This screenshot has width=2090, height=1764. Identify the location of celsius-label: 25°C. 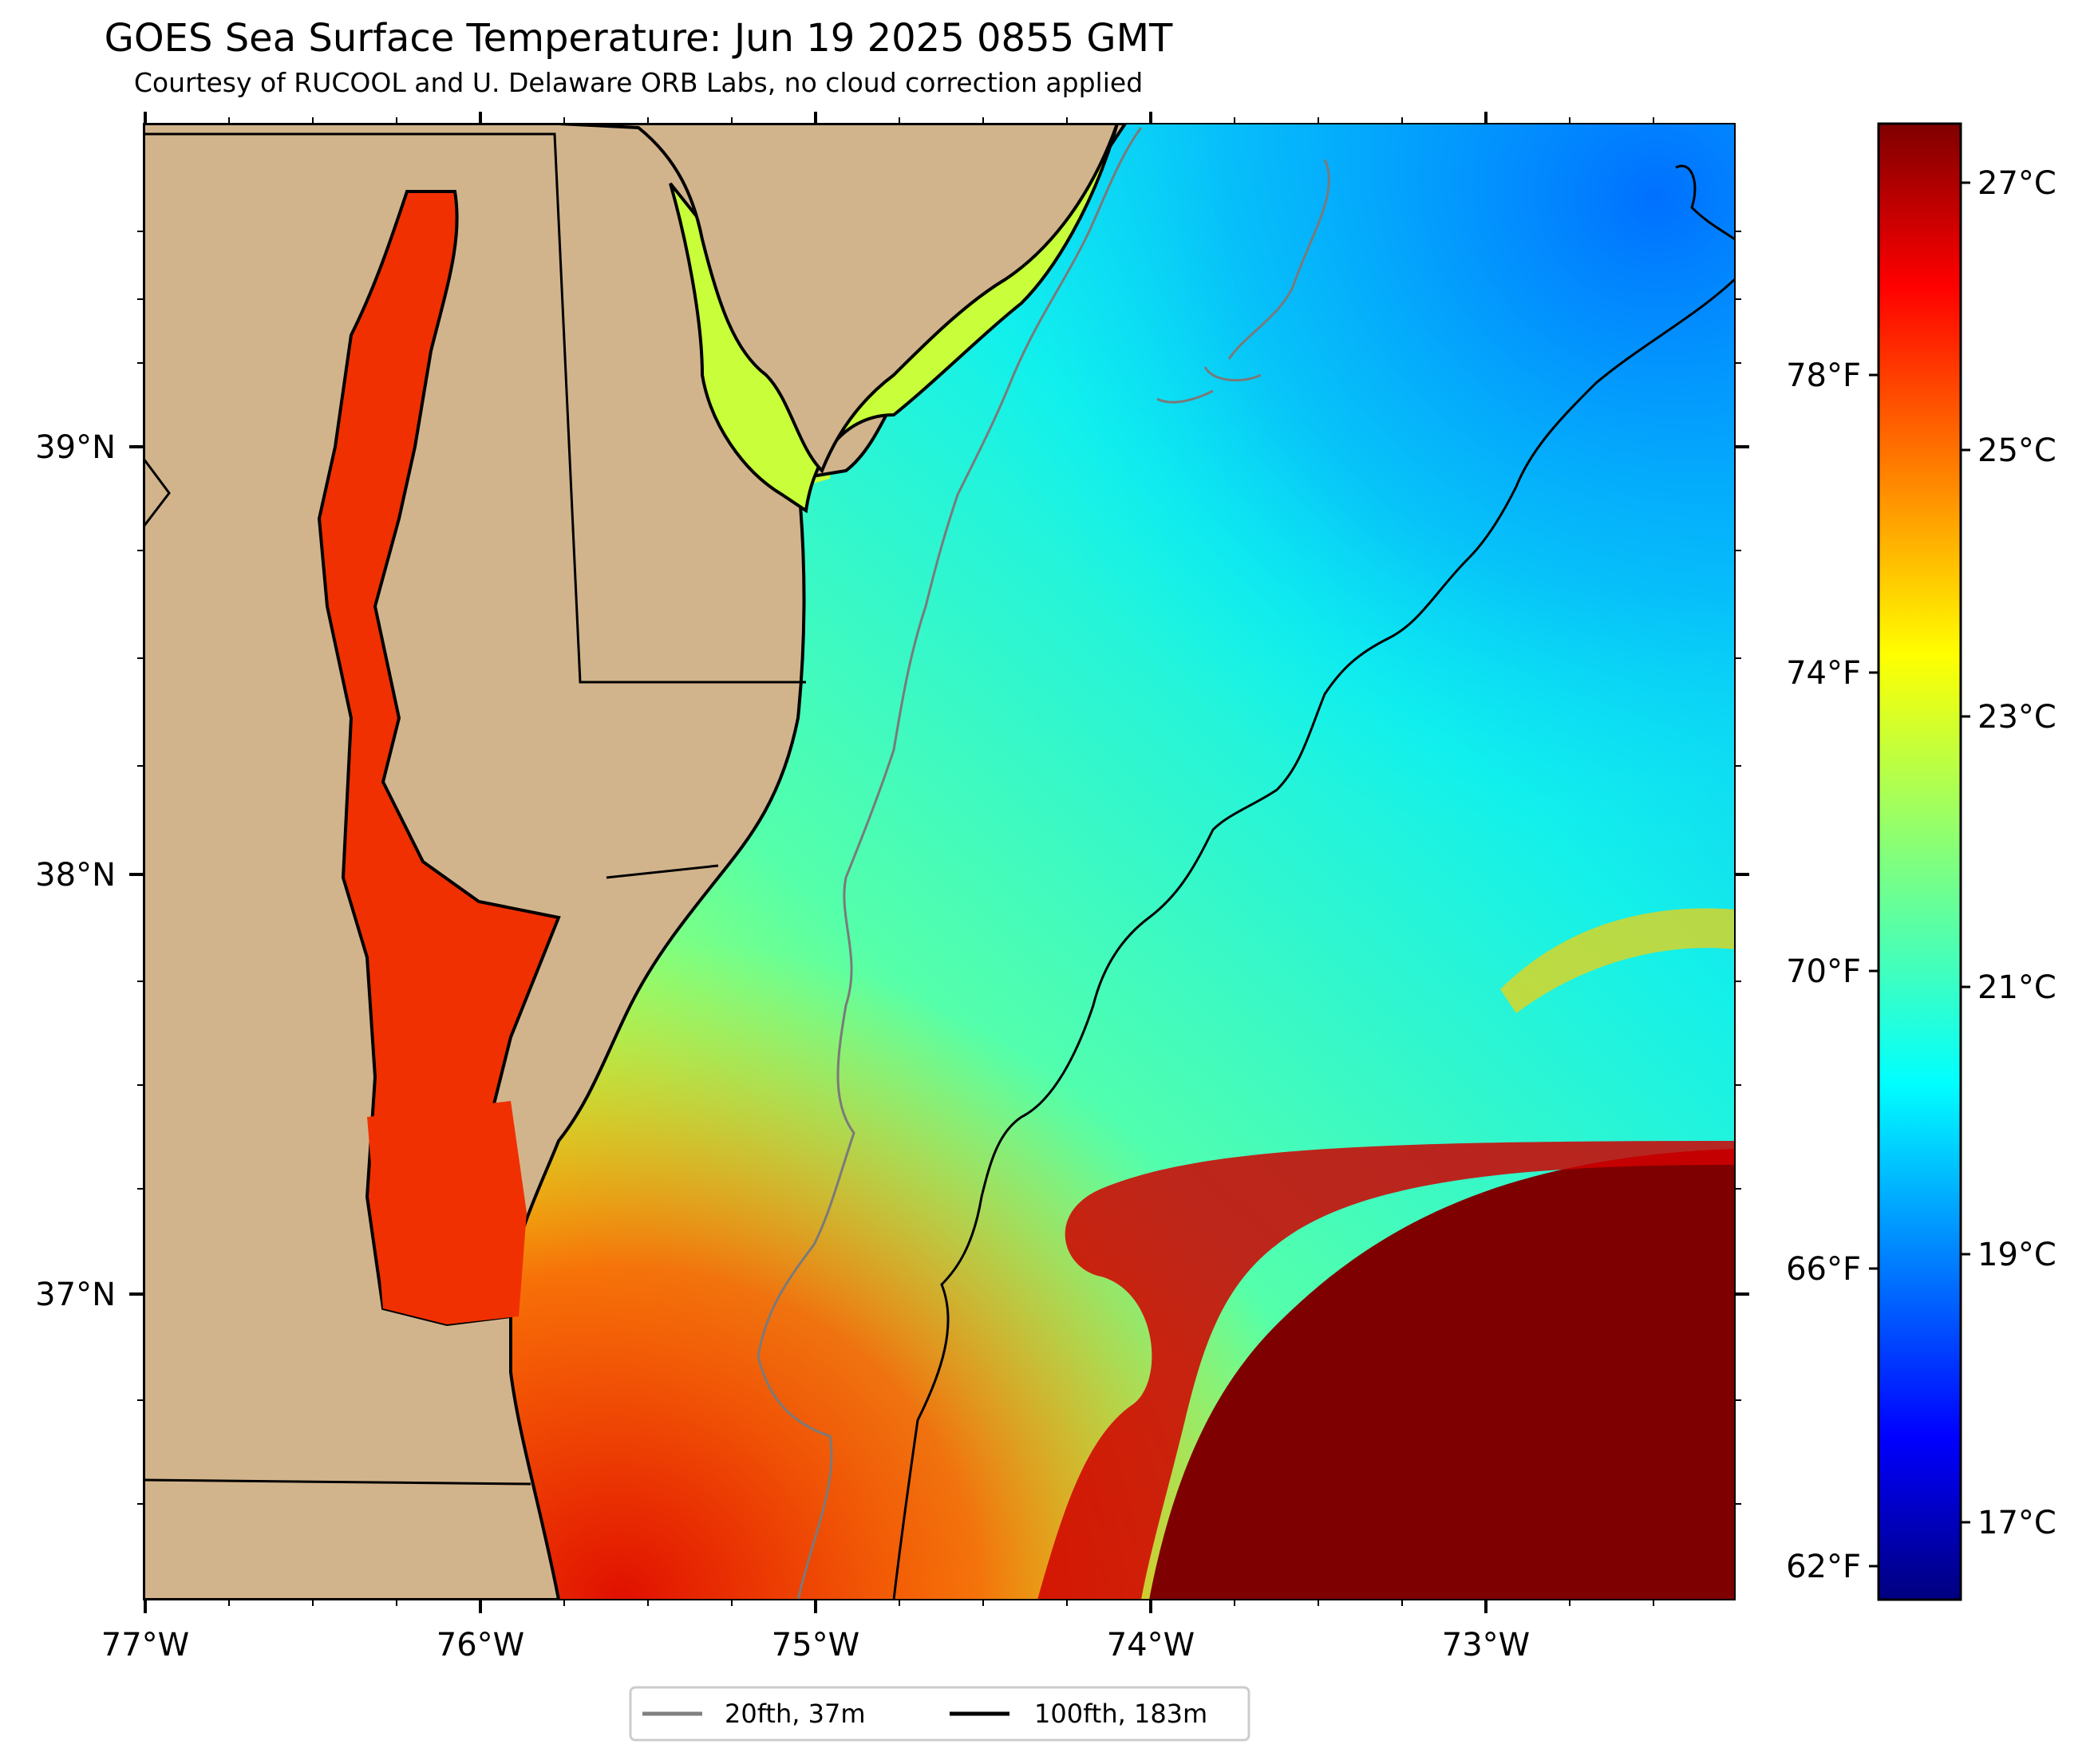
(2017, 450).